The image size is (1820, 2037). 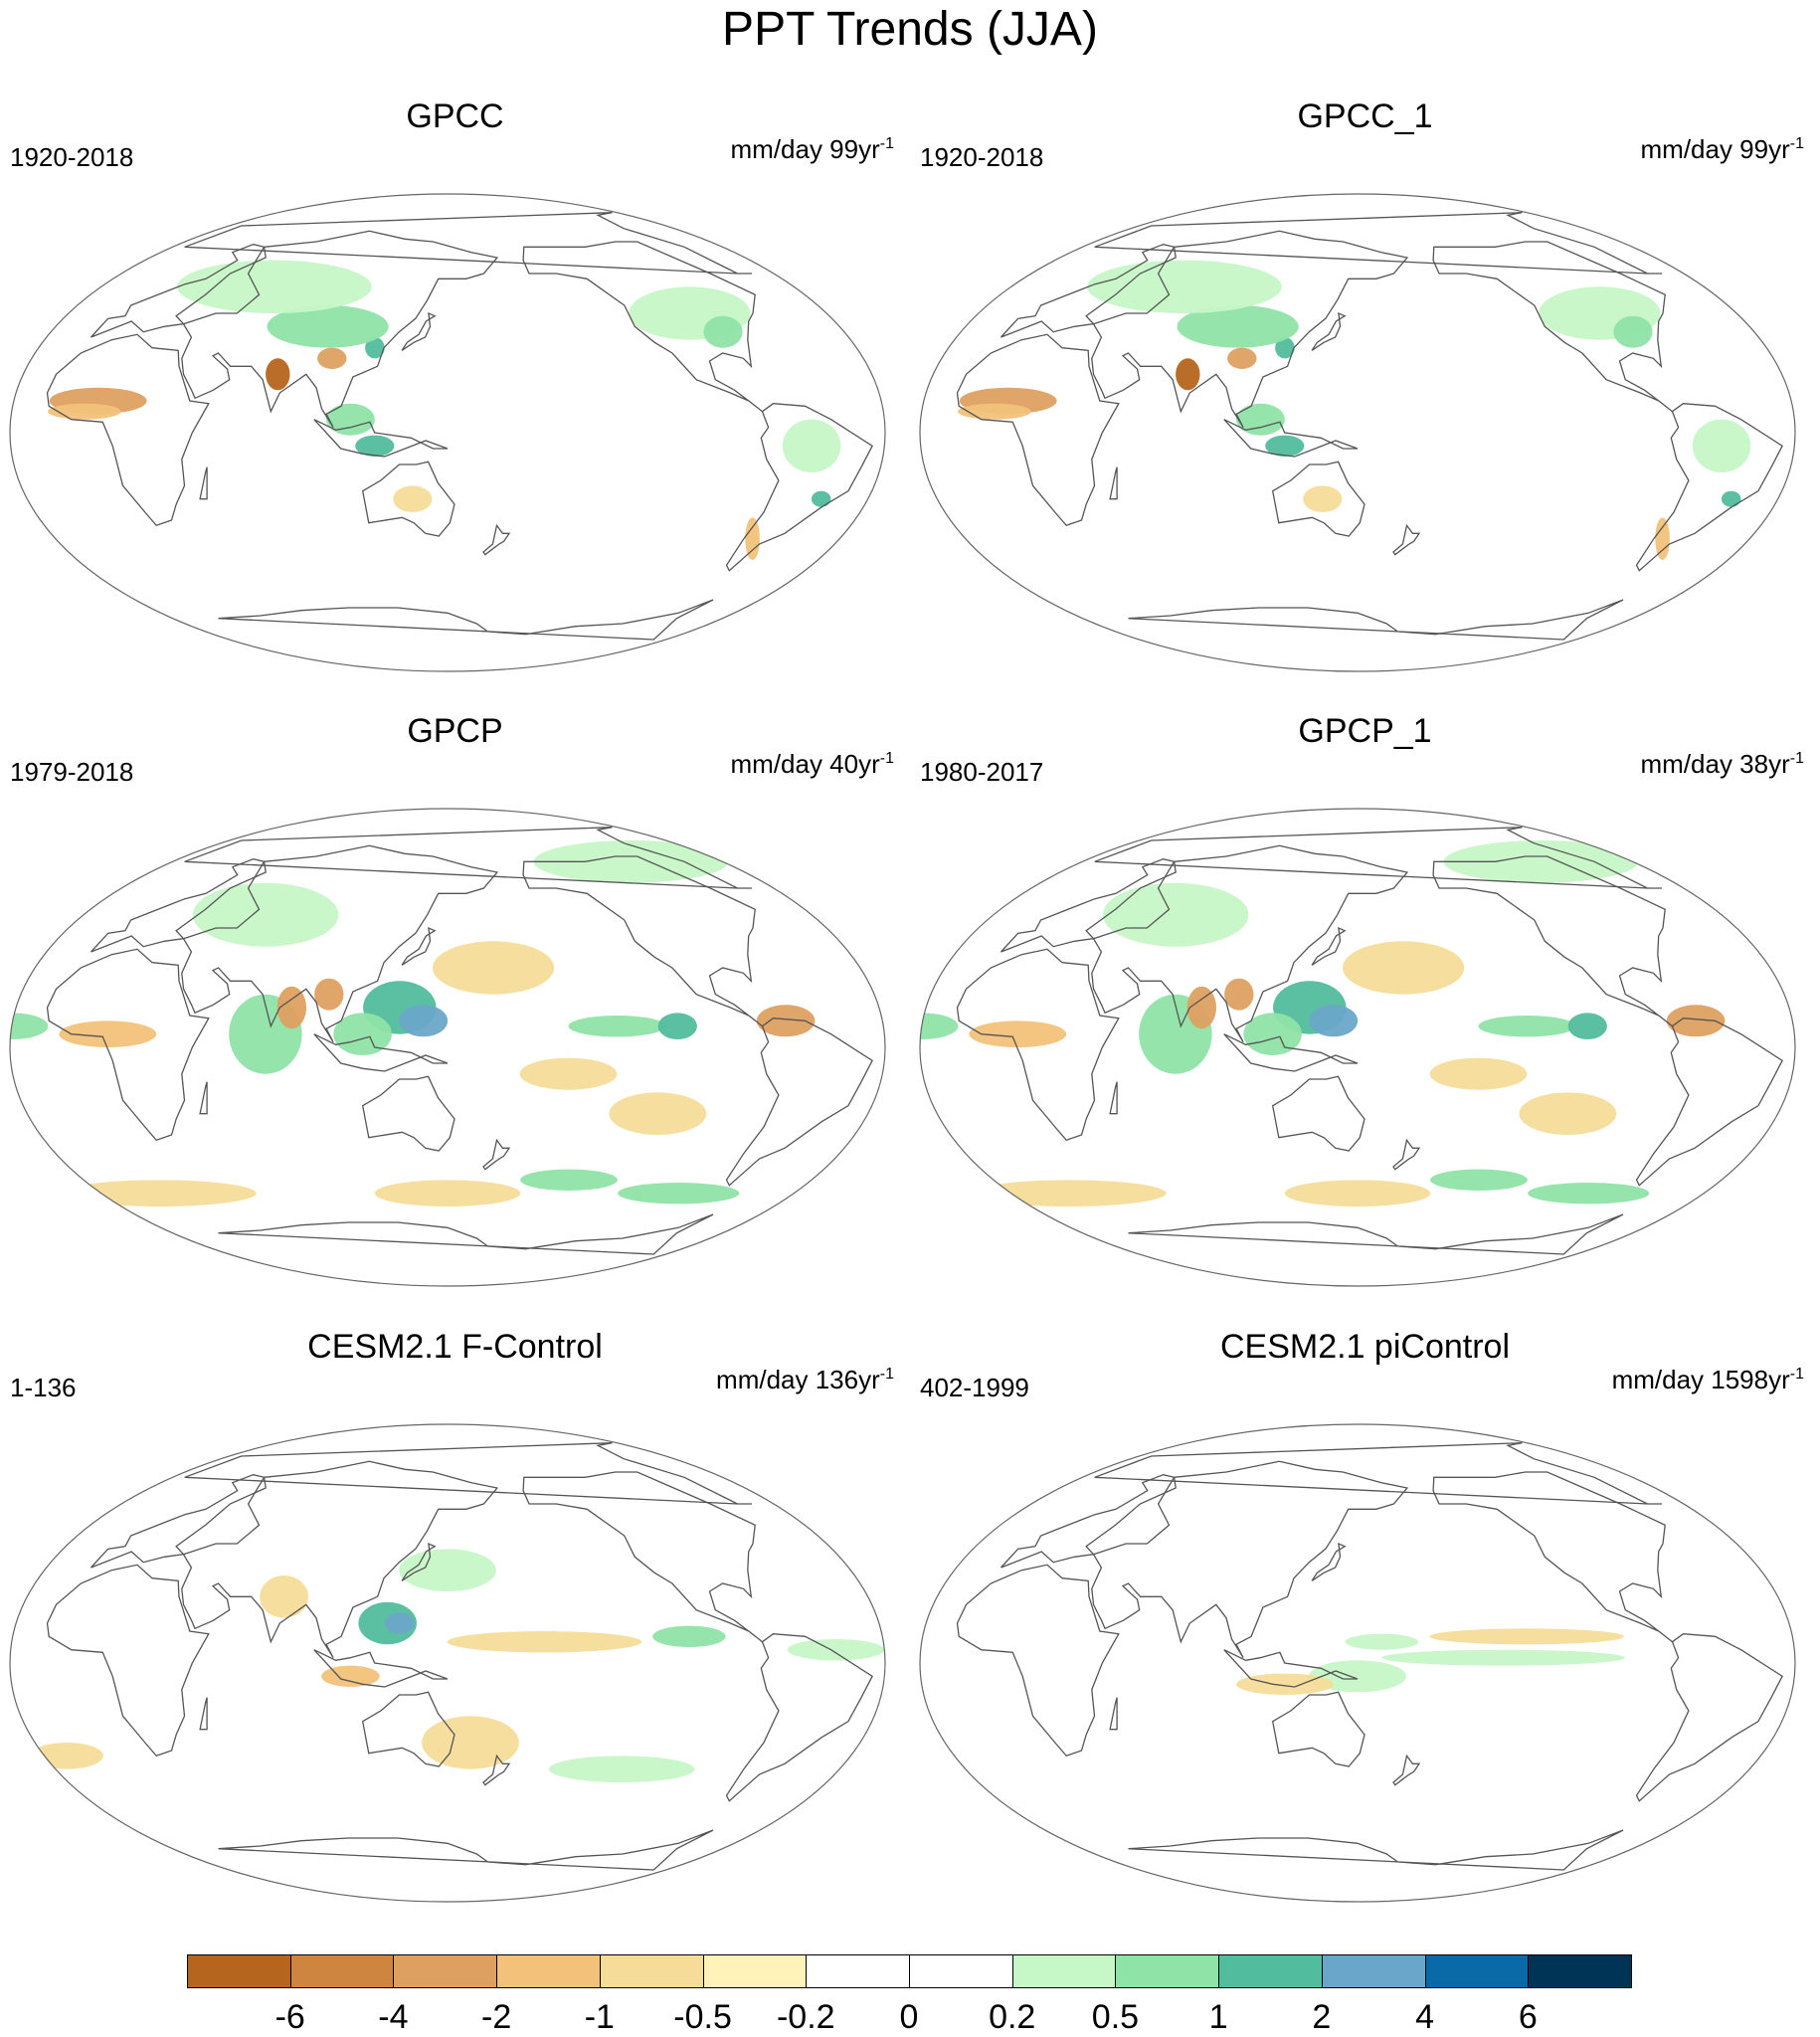 I want to click on panel-title: GPCP, so click(x=455, y=731).